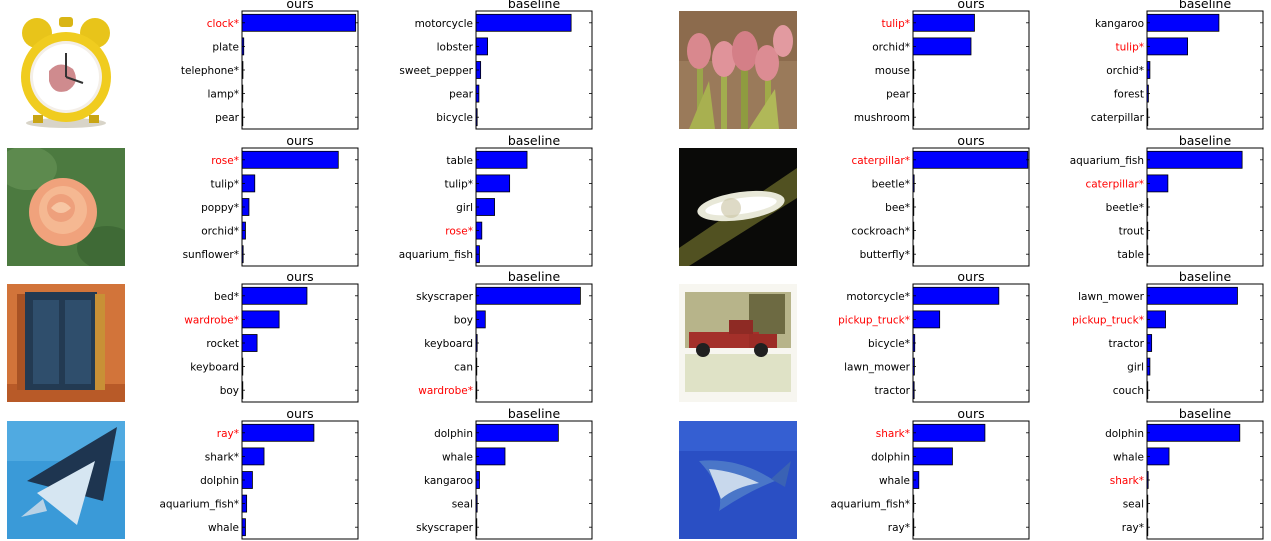 Image resolution: width=1271 pixels, height=541 pixels. Describe the element at coordinates (738, 207) in the screenshot. I see `caterpillar-image` at that location.